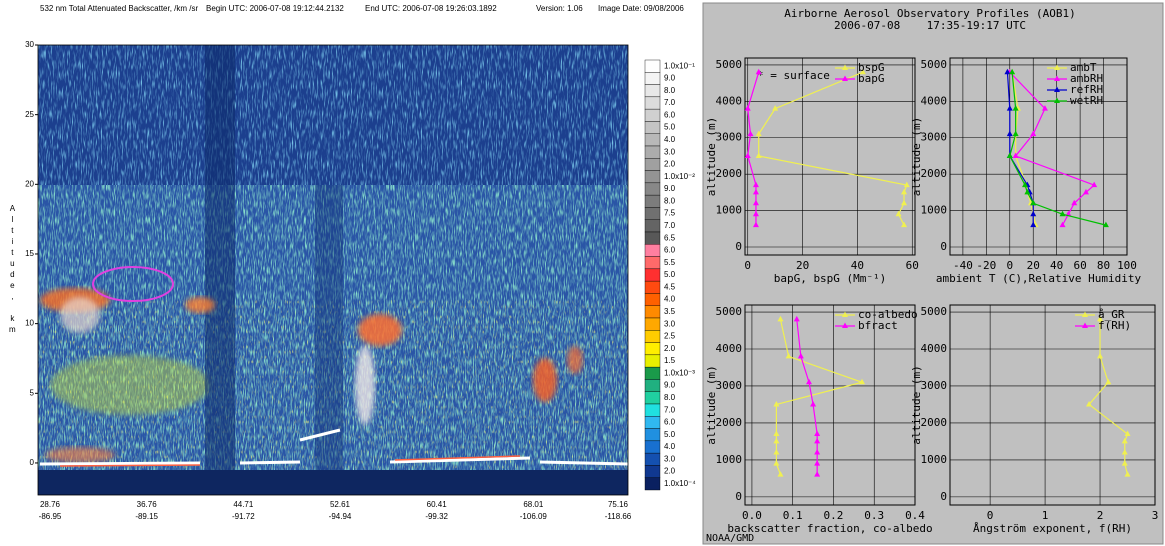 Image resolution: width=1165 pixels, height=546 pixels. I want to click on x-tick-label: 60.41, so click(437, 504).